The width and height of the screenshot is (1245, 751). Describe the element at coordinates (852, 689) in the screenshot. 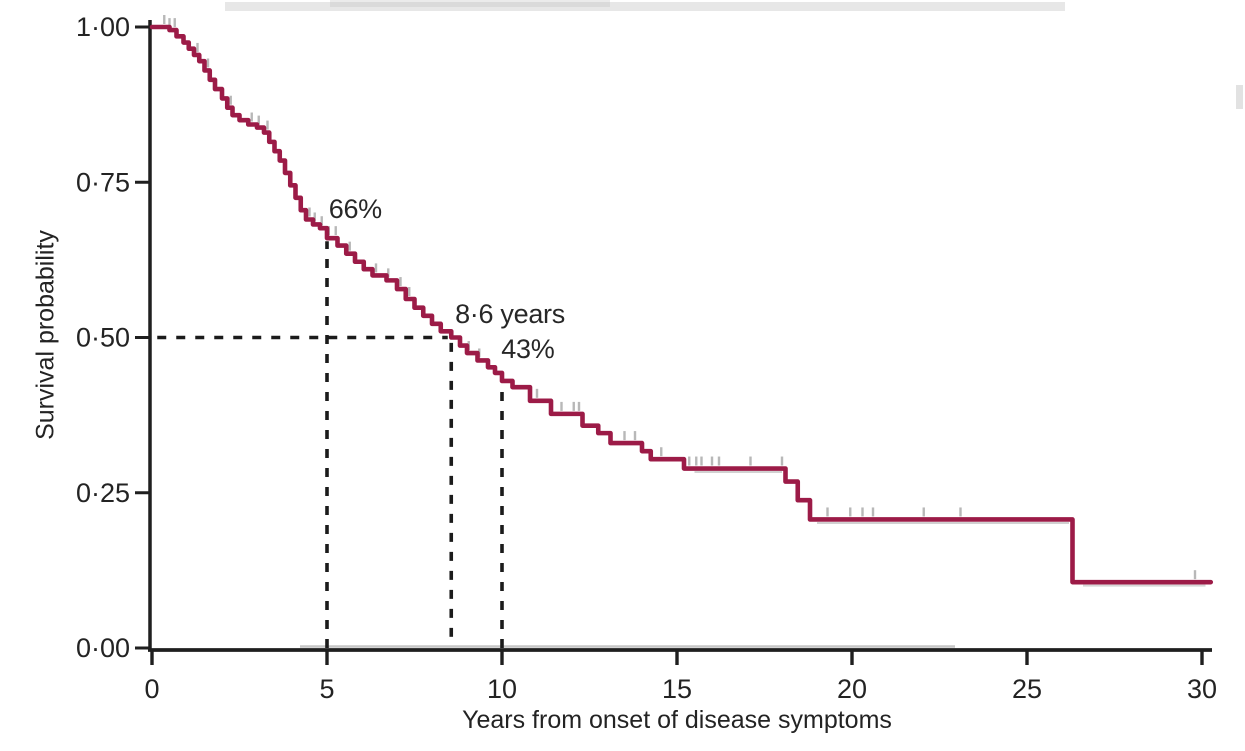

I see `x-tick-label: 20` at that location.